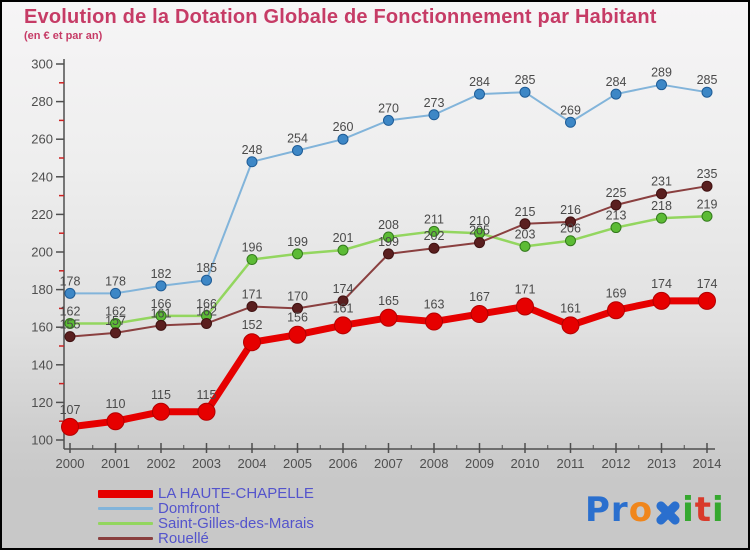  Describe the element at coordinates (641, 510) in the screenshot. I see `logo-letter: o` at that location.